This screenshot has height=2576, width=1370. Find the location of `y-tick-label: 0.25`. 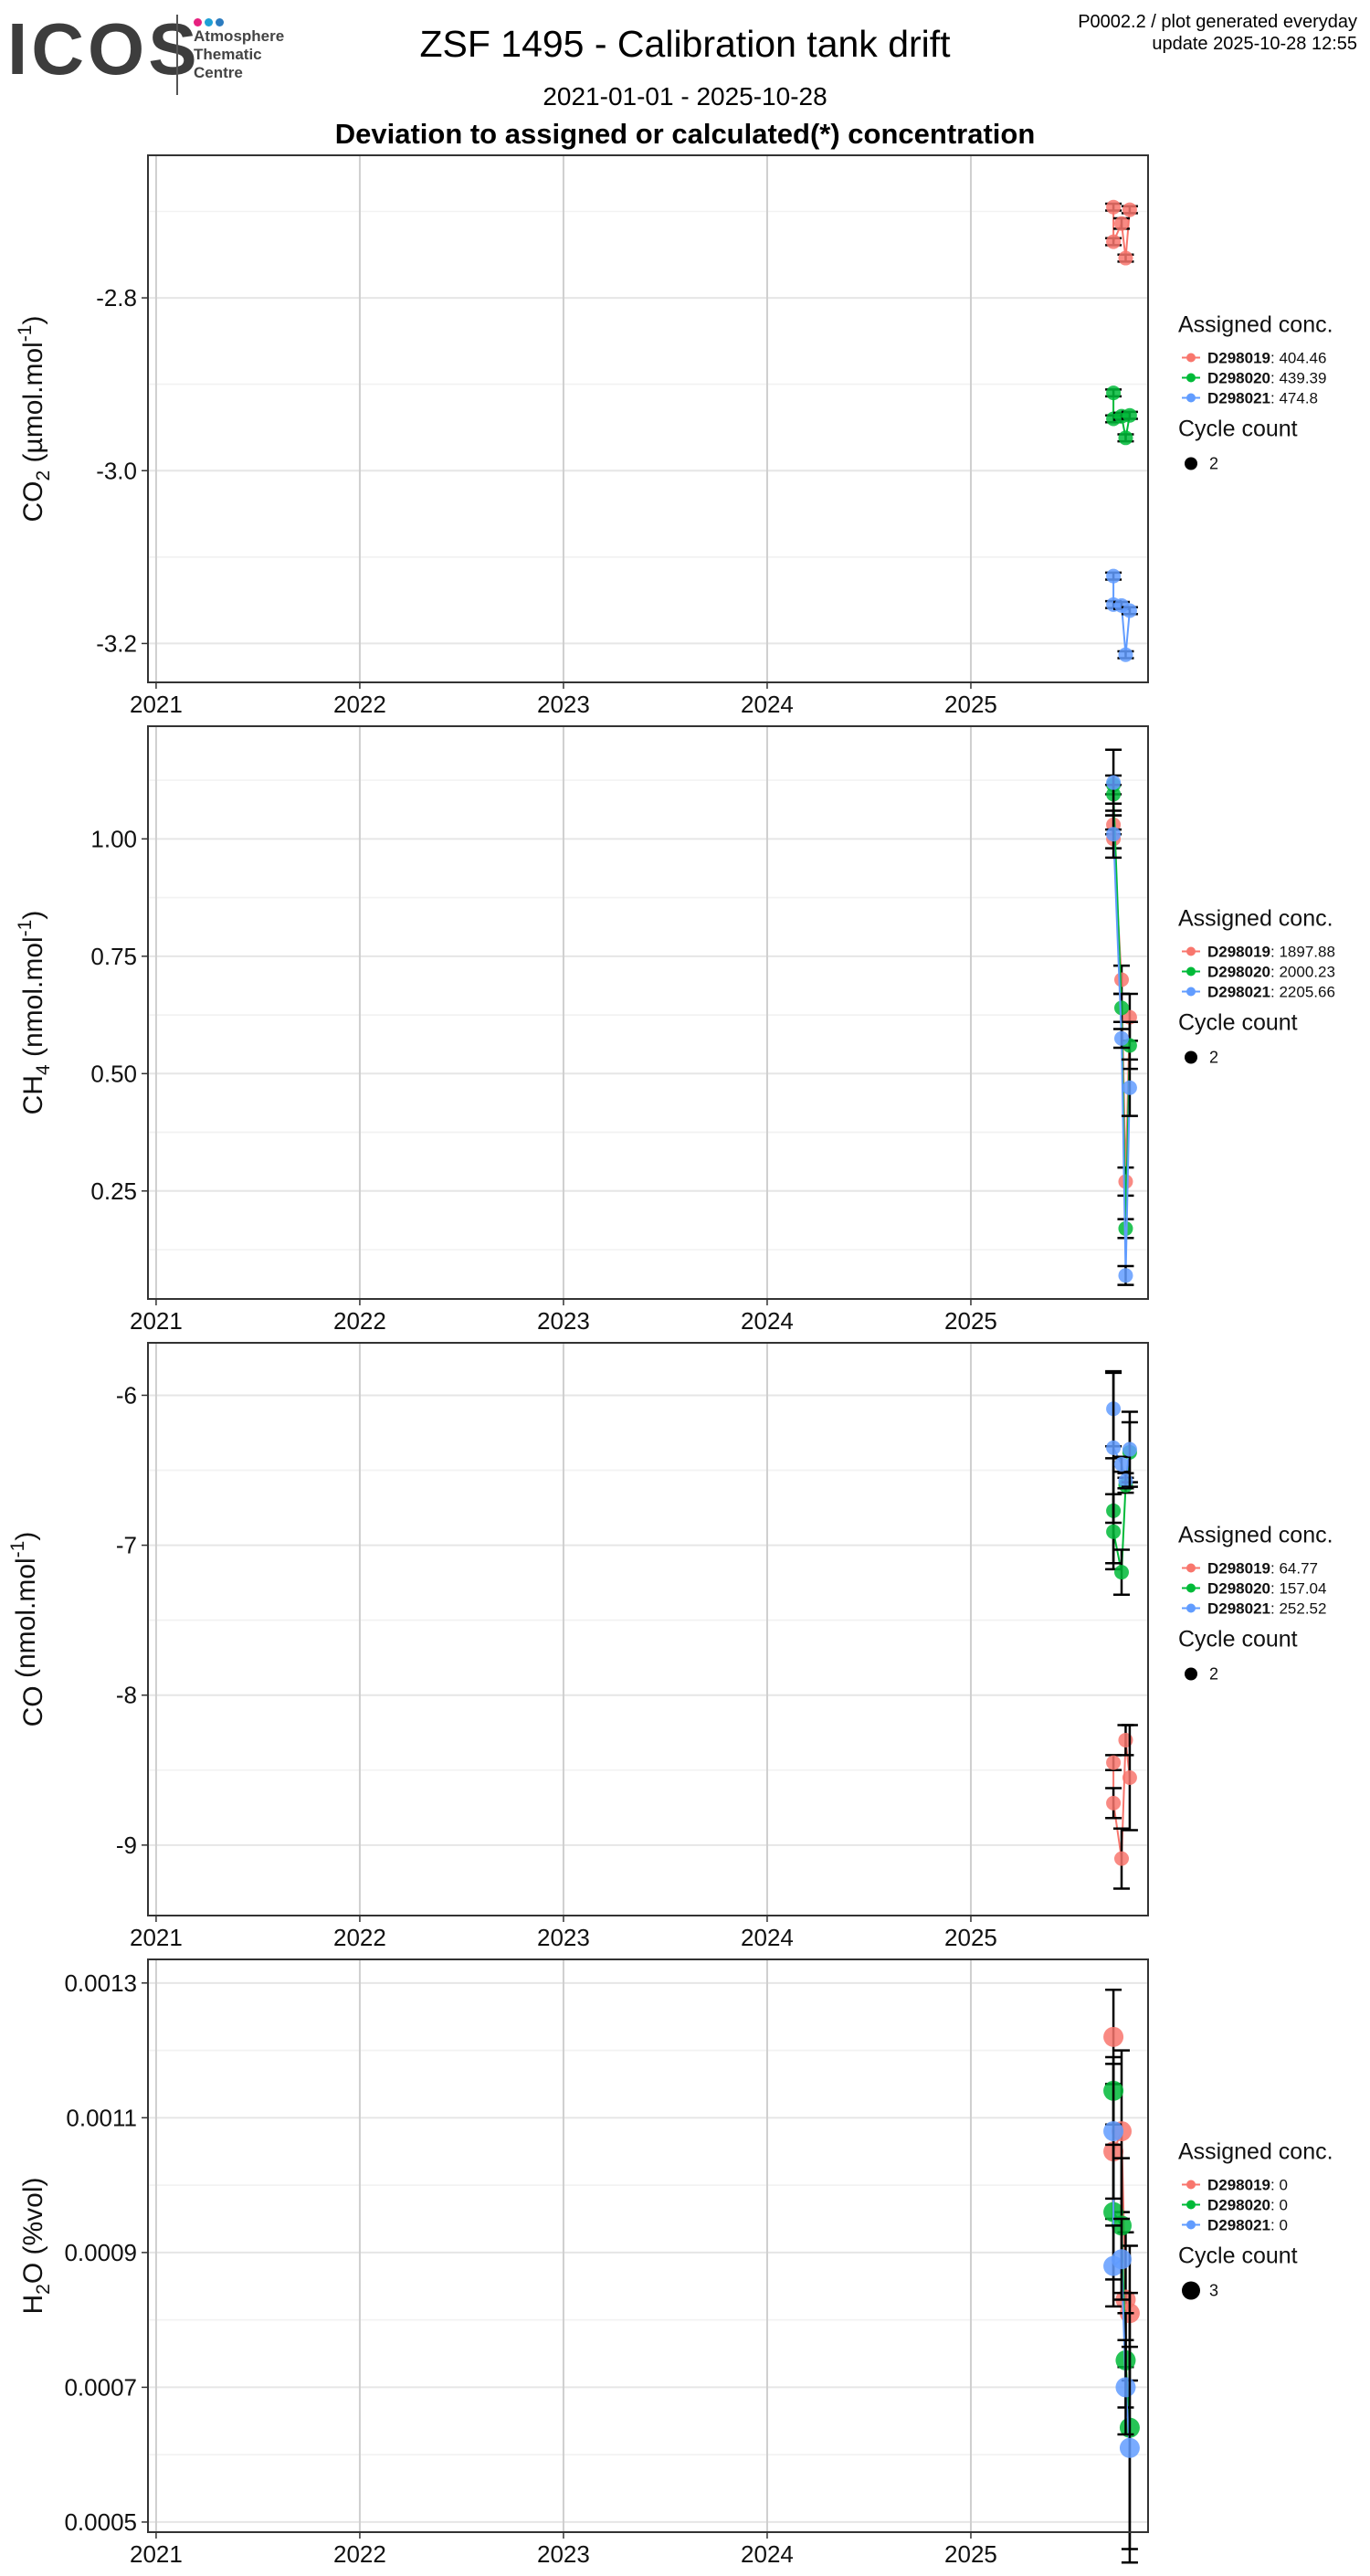

y-tick-label: 0.25 is located at coordinates (113, 1191).